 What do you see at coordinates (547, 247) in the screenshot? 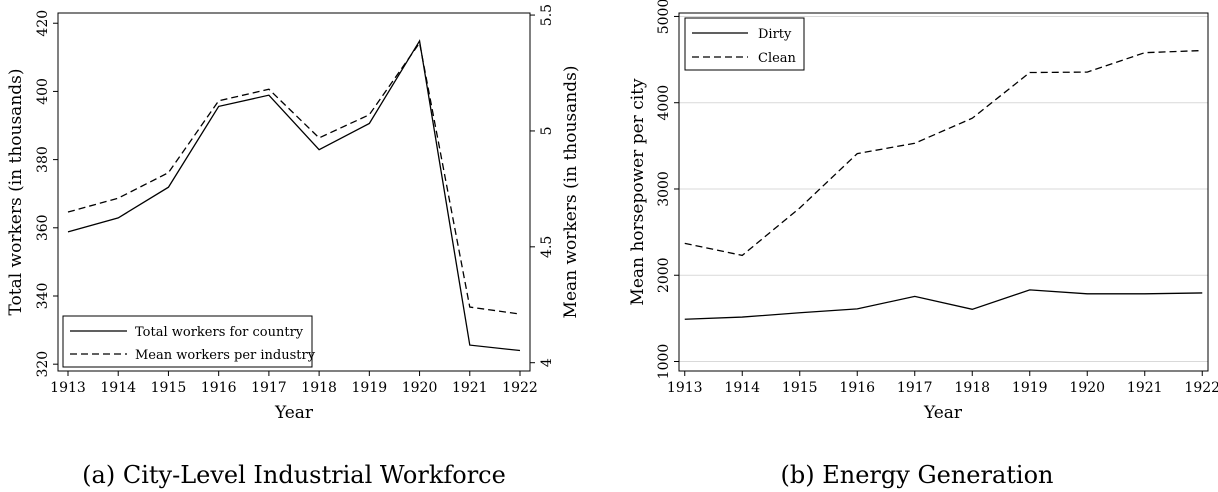
I see `panel-a-right-y-tick-label: 4.5` at bounding box center [547, 247].